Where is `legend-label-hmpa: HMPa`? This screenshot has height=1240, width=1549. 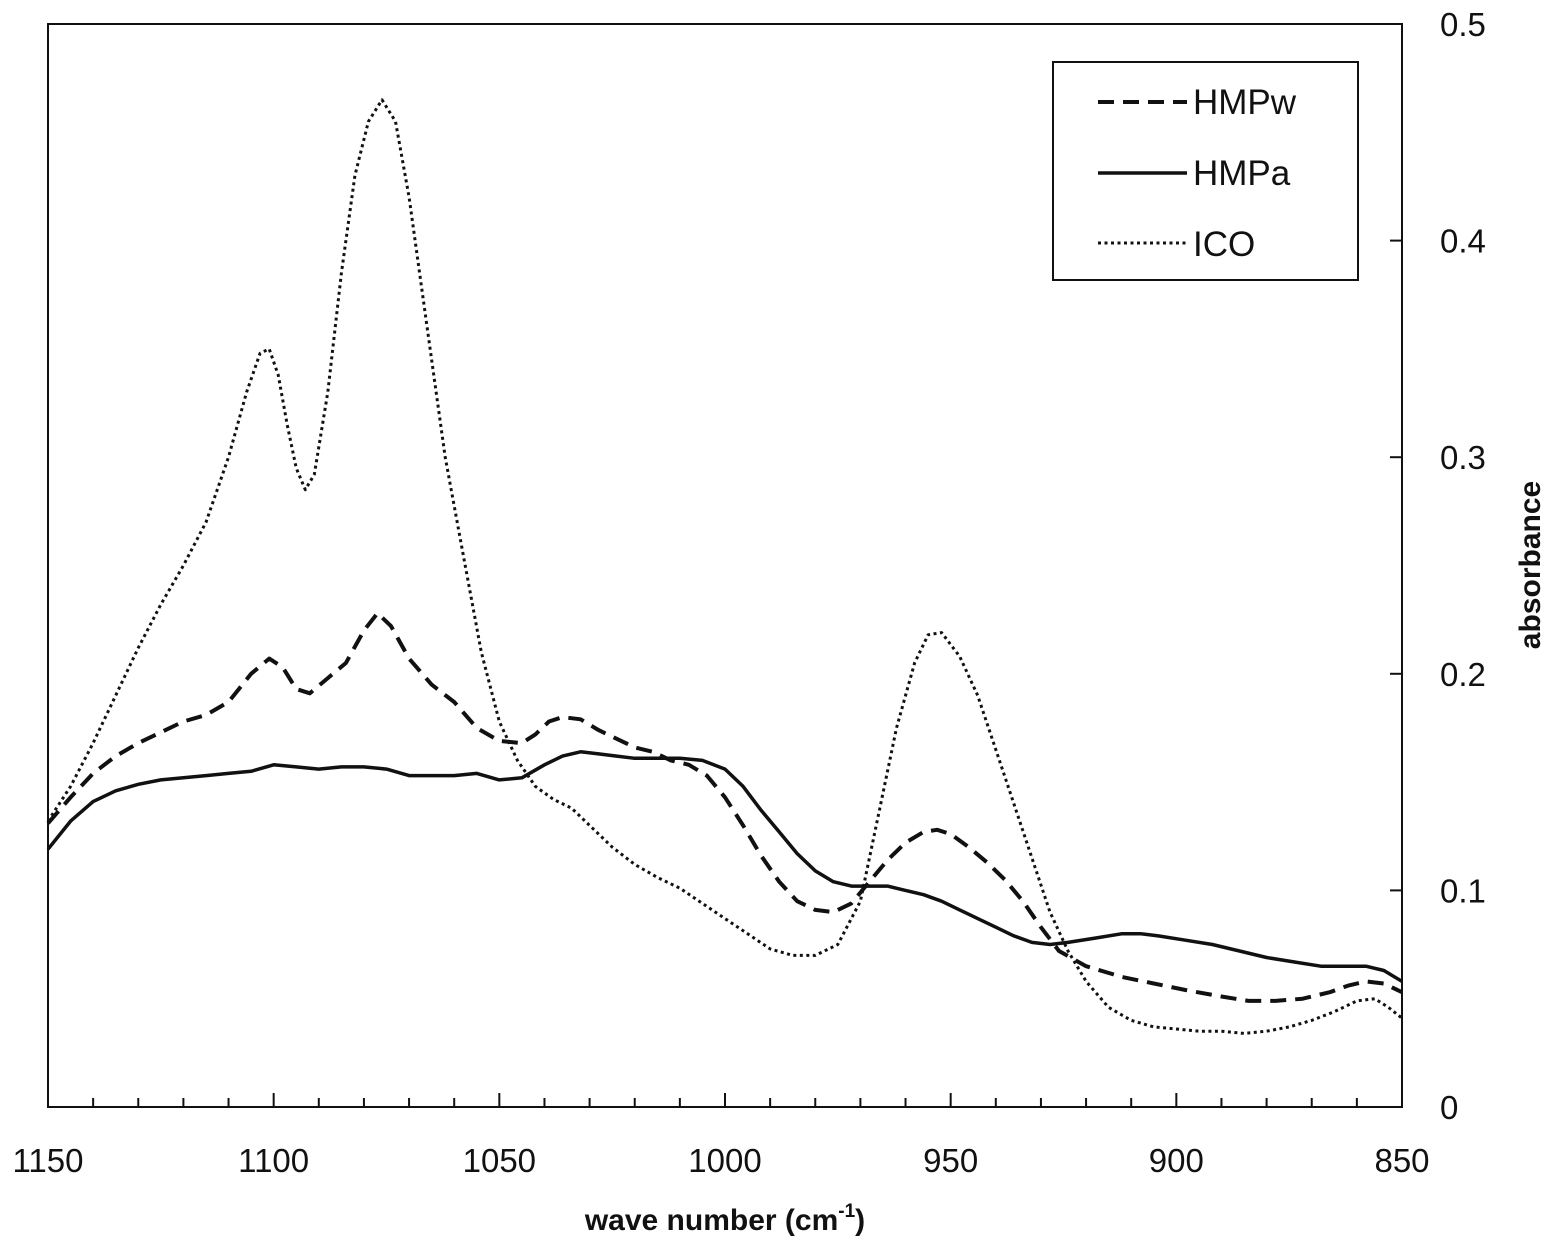 legend-label-hmpa: HMPa is located at coordinates (1242, 173).